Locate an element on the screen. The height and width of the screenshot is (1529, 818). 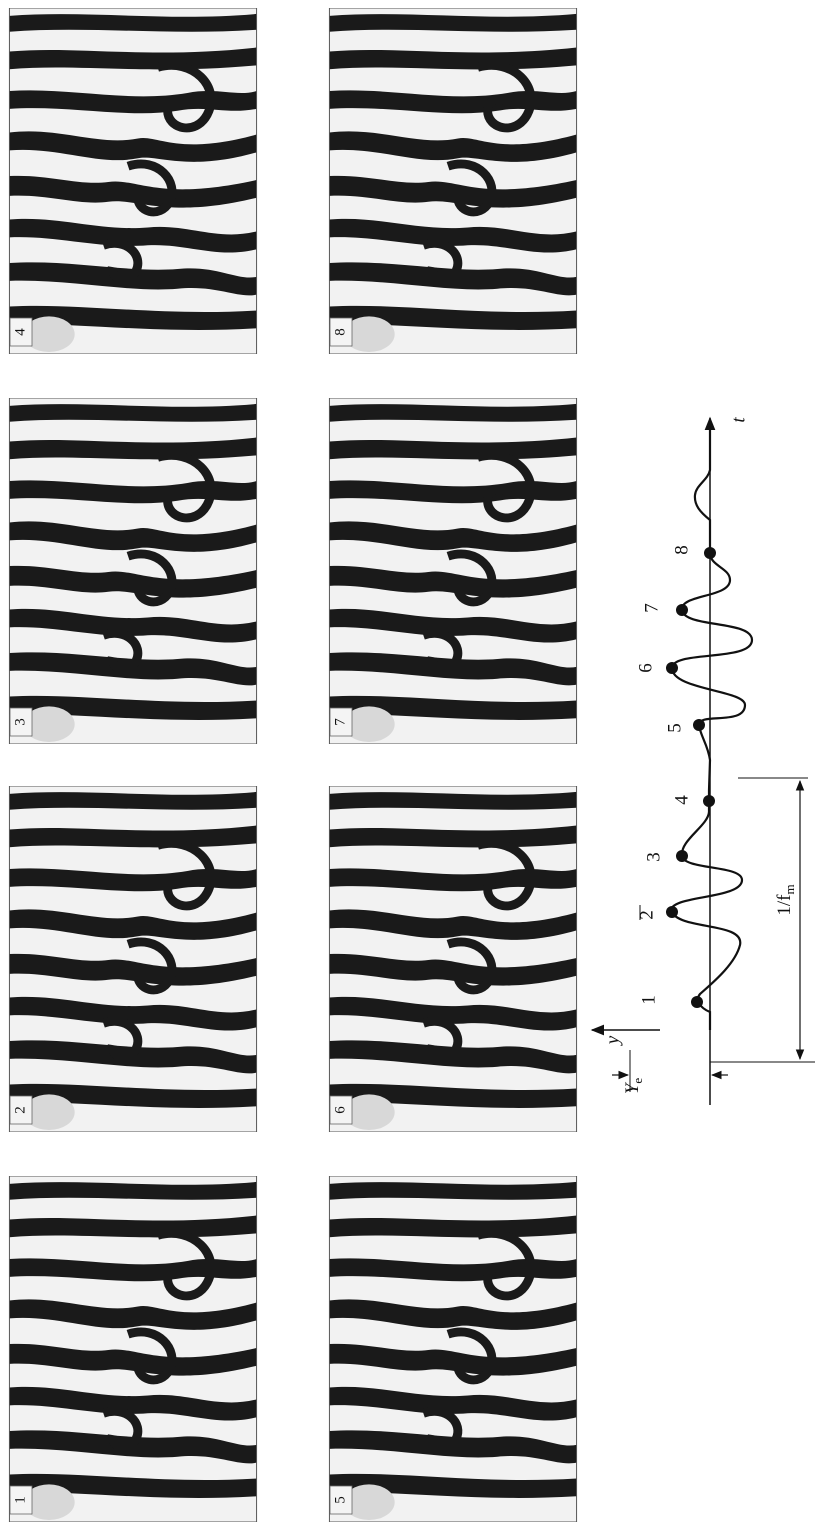
panel-label: 3 is located at coordinates (20, 722).